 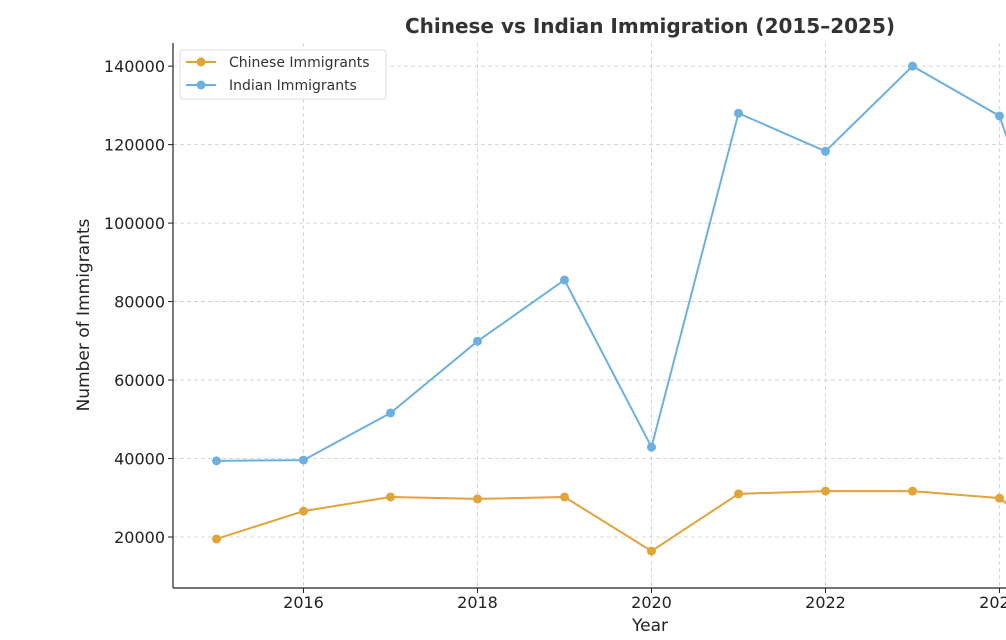 I want to click on legend-box, so click(x=283, y=74).